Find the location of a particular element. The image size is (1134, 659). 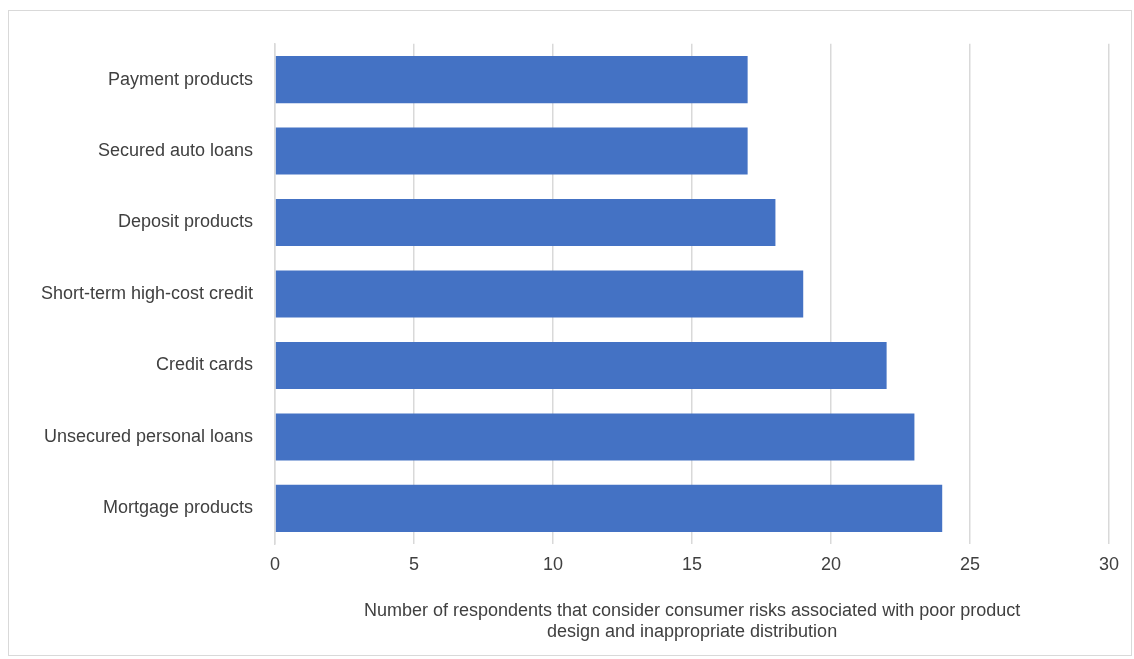

y-tick-label: Mortgage products is located at coordinates (178, 507).